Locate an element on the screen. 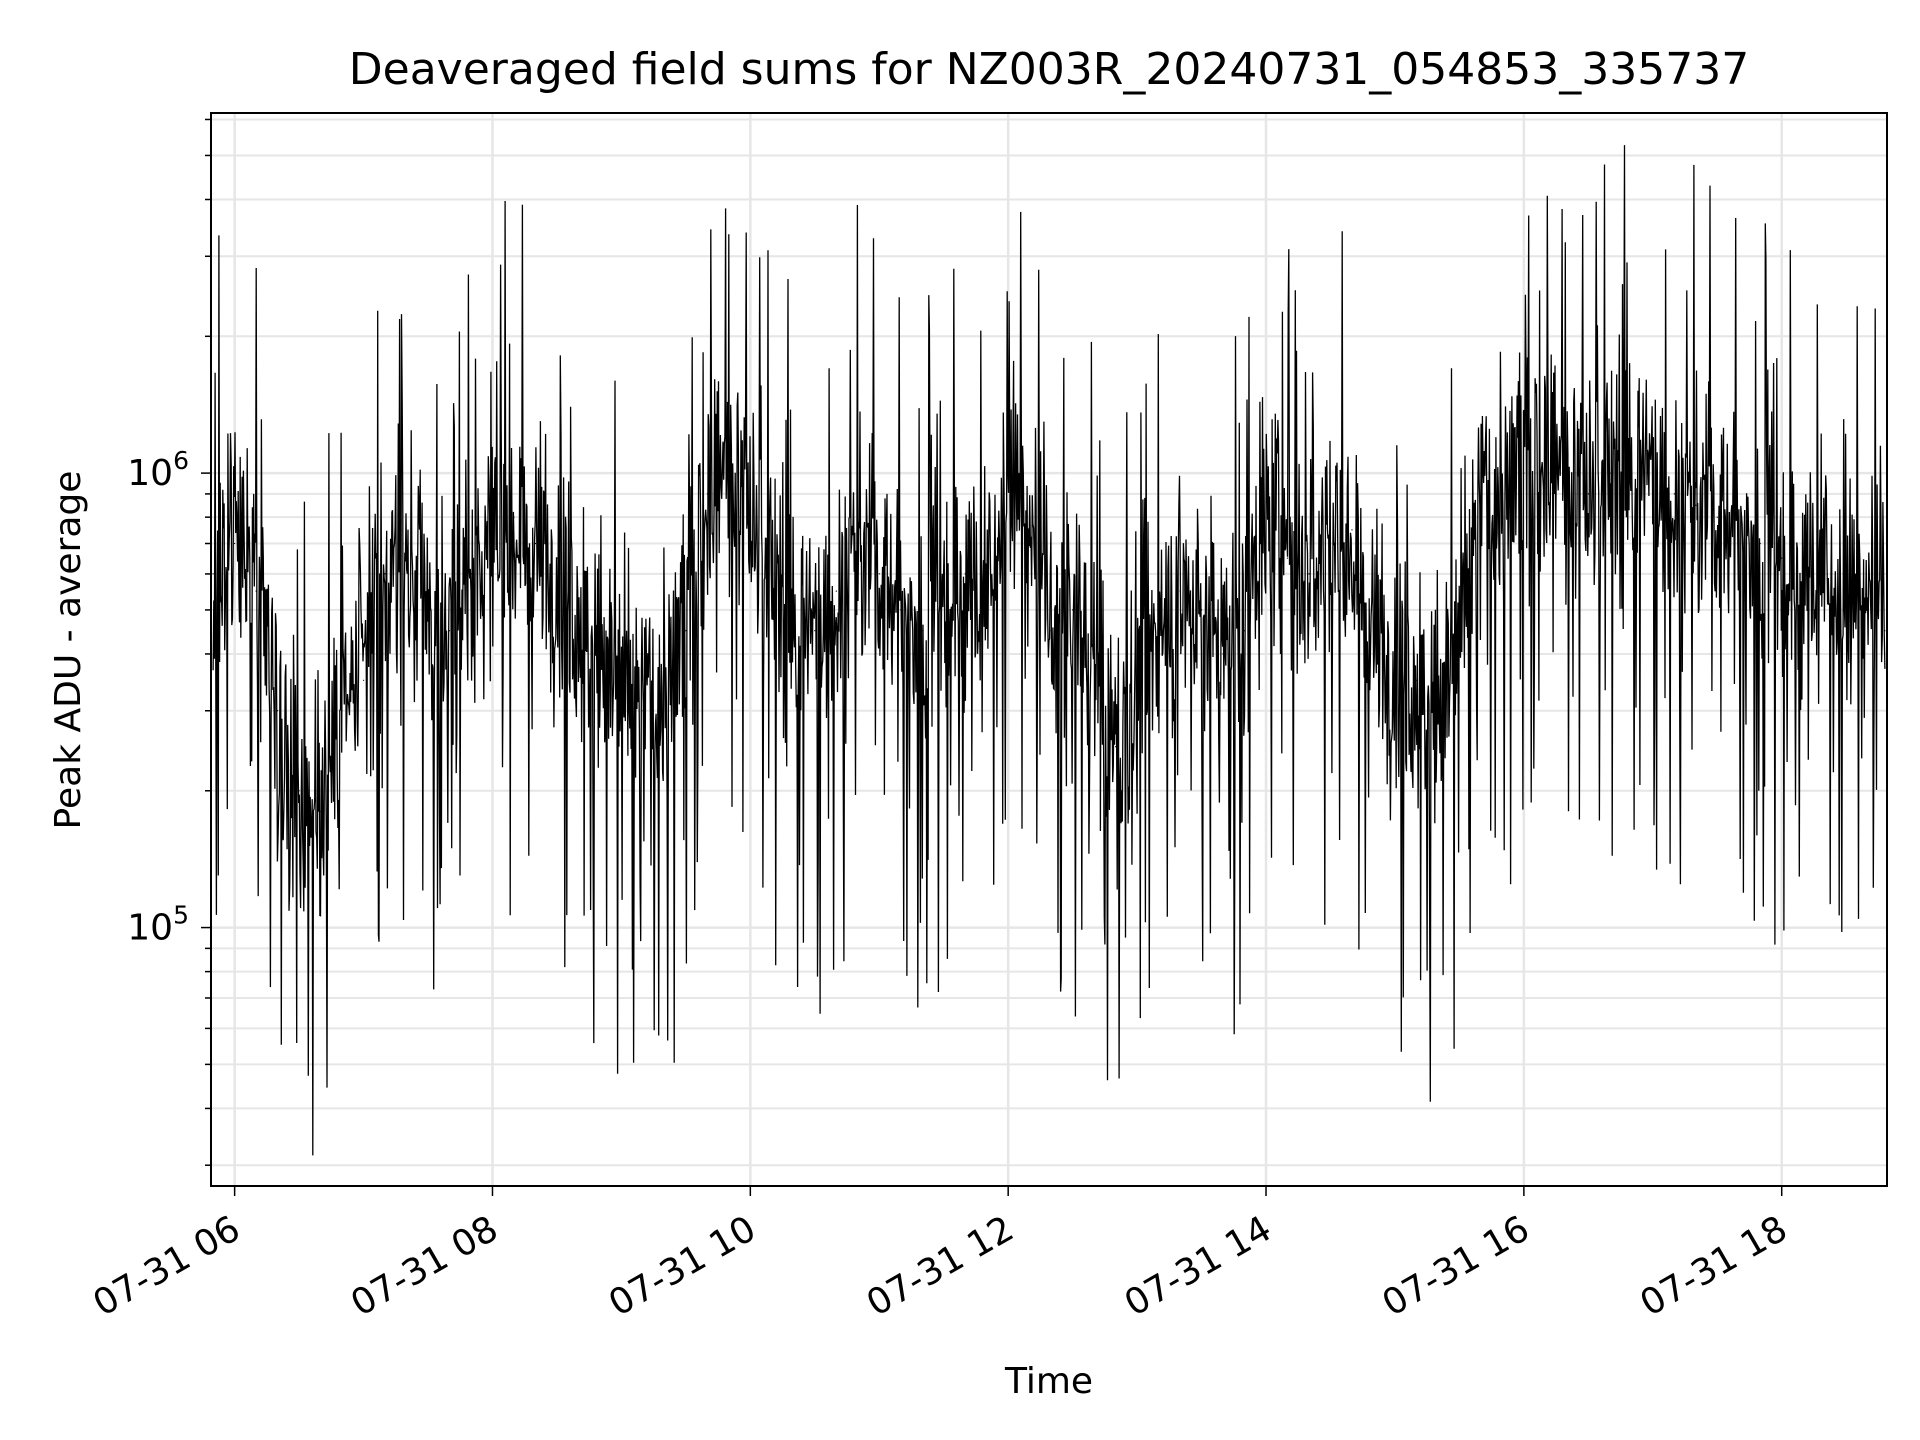 The height and width of the screenshot is (1440, 1920). y-tick-label: 10⁵ is located at coordinates (158, 925).